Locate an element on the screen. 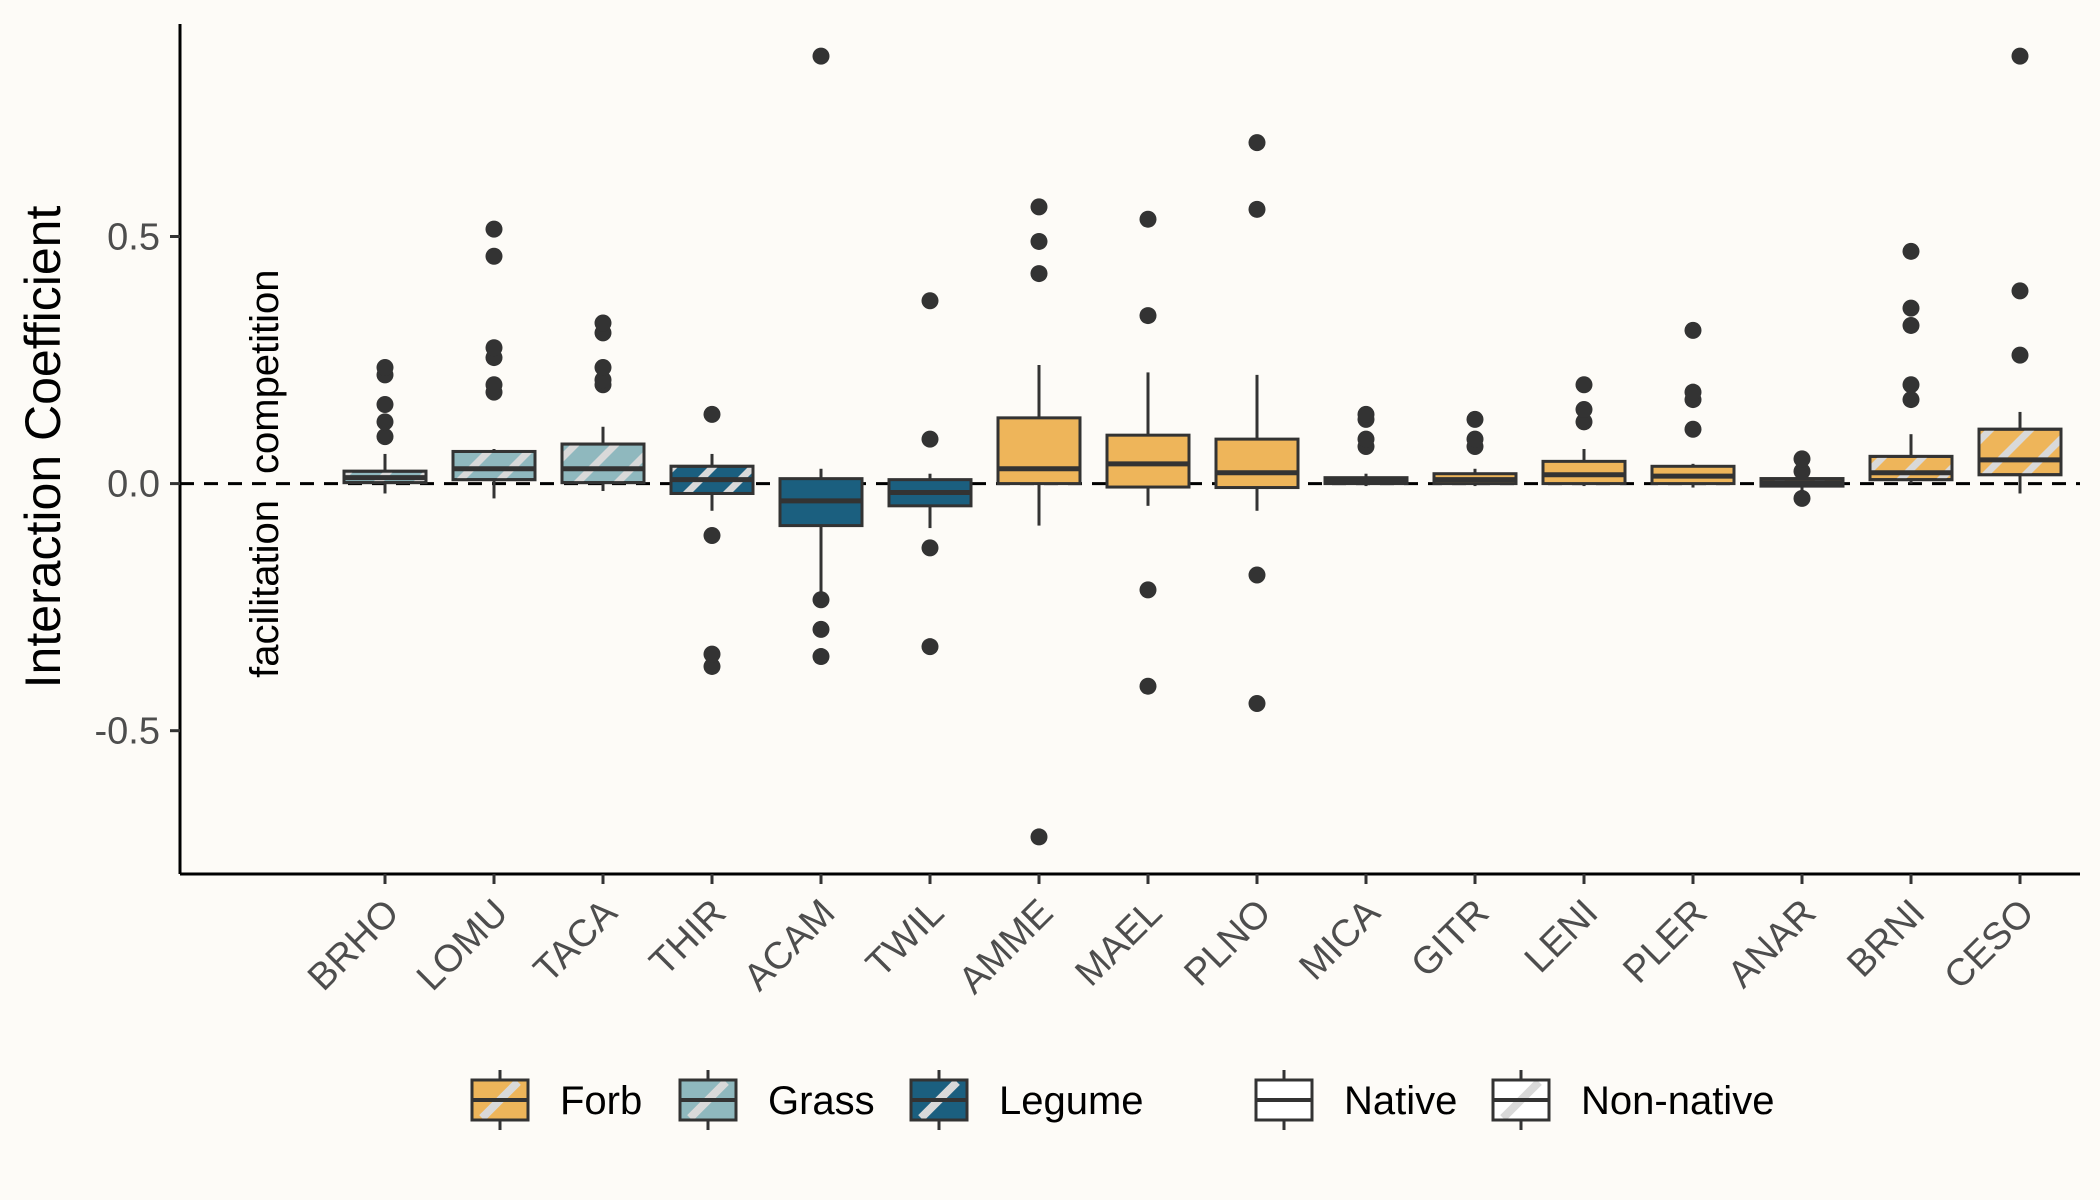 The height and width of the screenshot is (1200, 2100). x-tick-label-acam: ACAM is located at coordinates (789, 945).